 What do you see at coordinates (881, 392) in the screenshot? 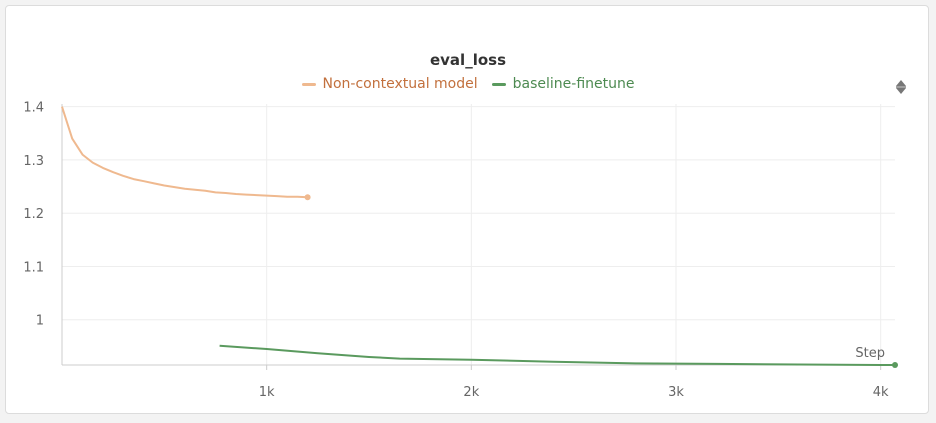
I see `x-tick-label: 4k` at bounding box center [881, 392].